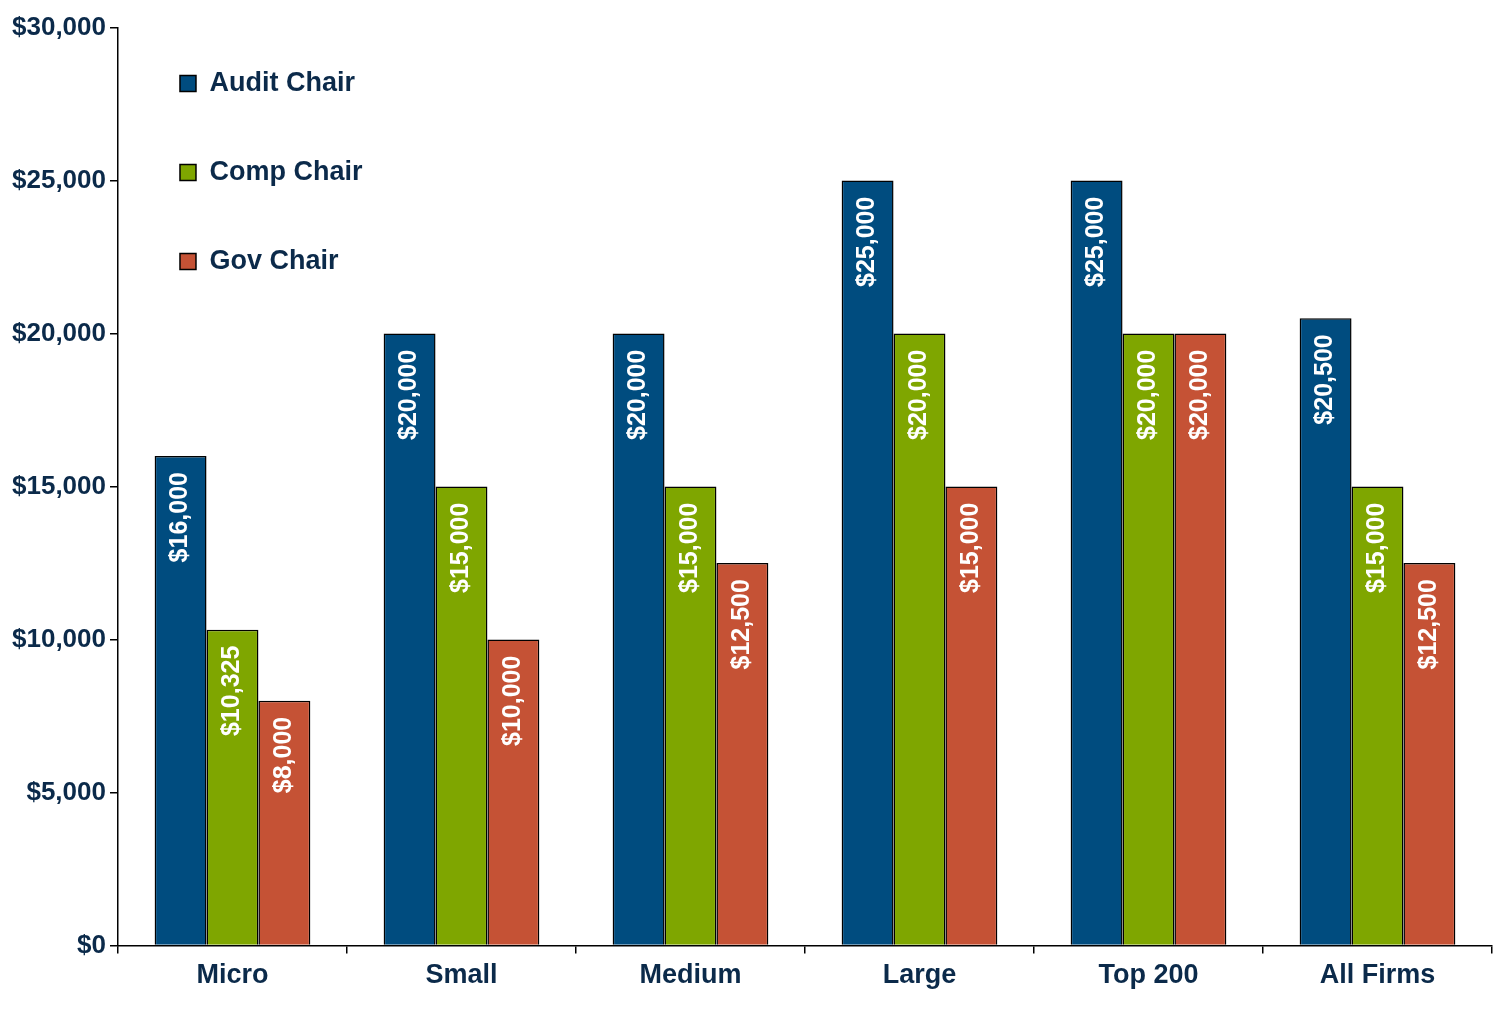 This screenshot has height=1011, width=1509. I want to click on legend-label: Audit Chair, so click(282, 81).